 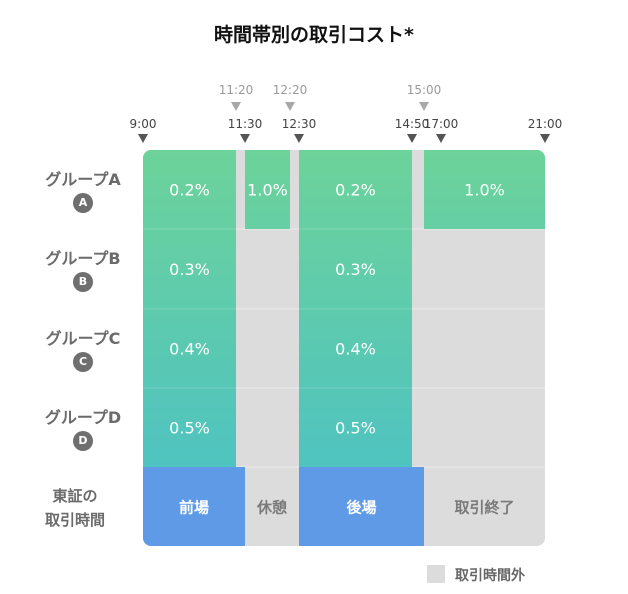 I want to click on tick-label: 9:00, so click(x=143, y=124).